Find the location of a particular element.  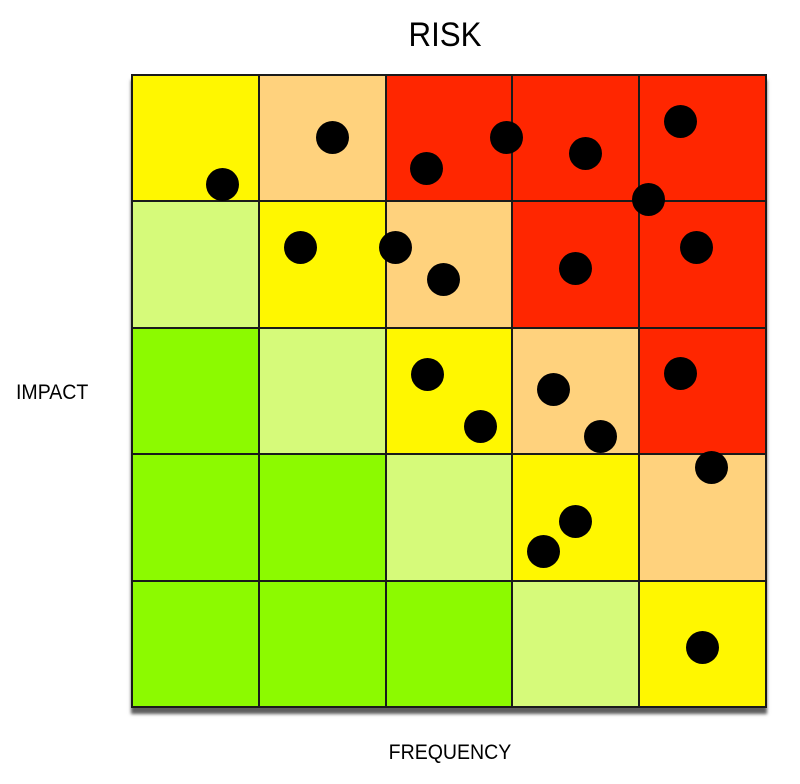

x-axis-label: FREQUENCY is located at coordinates (450, 752).